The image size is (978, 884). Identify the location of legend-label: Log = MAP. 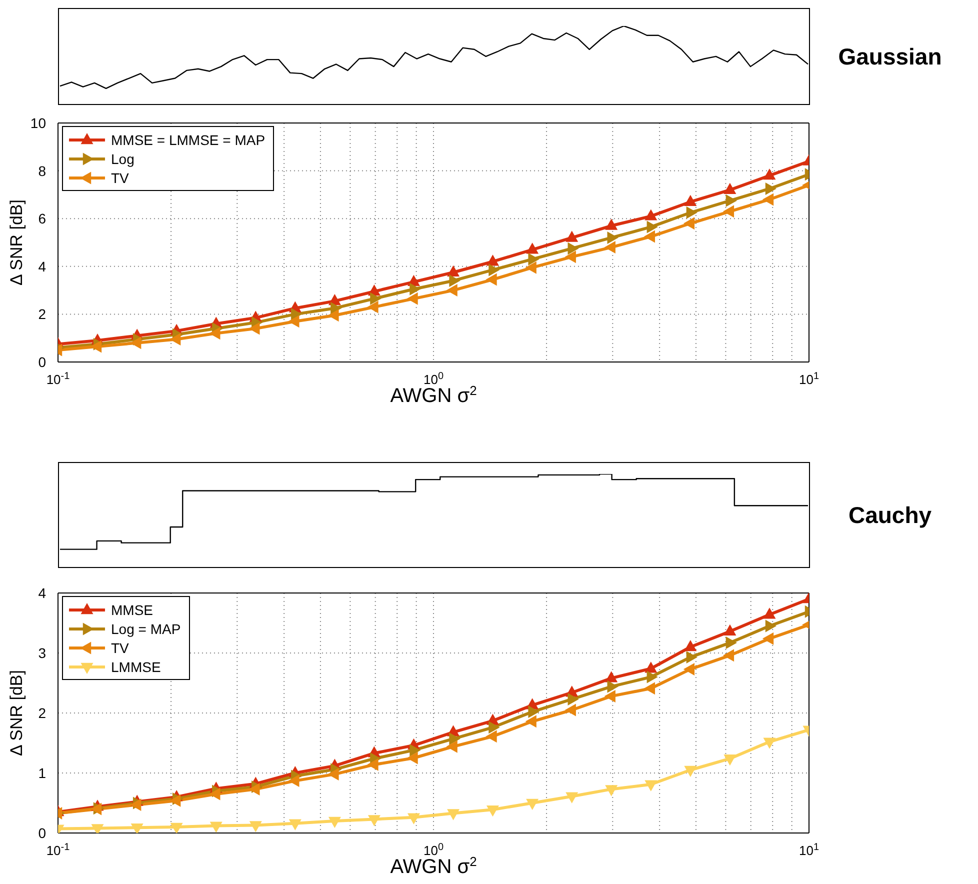
(146, 628).